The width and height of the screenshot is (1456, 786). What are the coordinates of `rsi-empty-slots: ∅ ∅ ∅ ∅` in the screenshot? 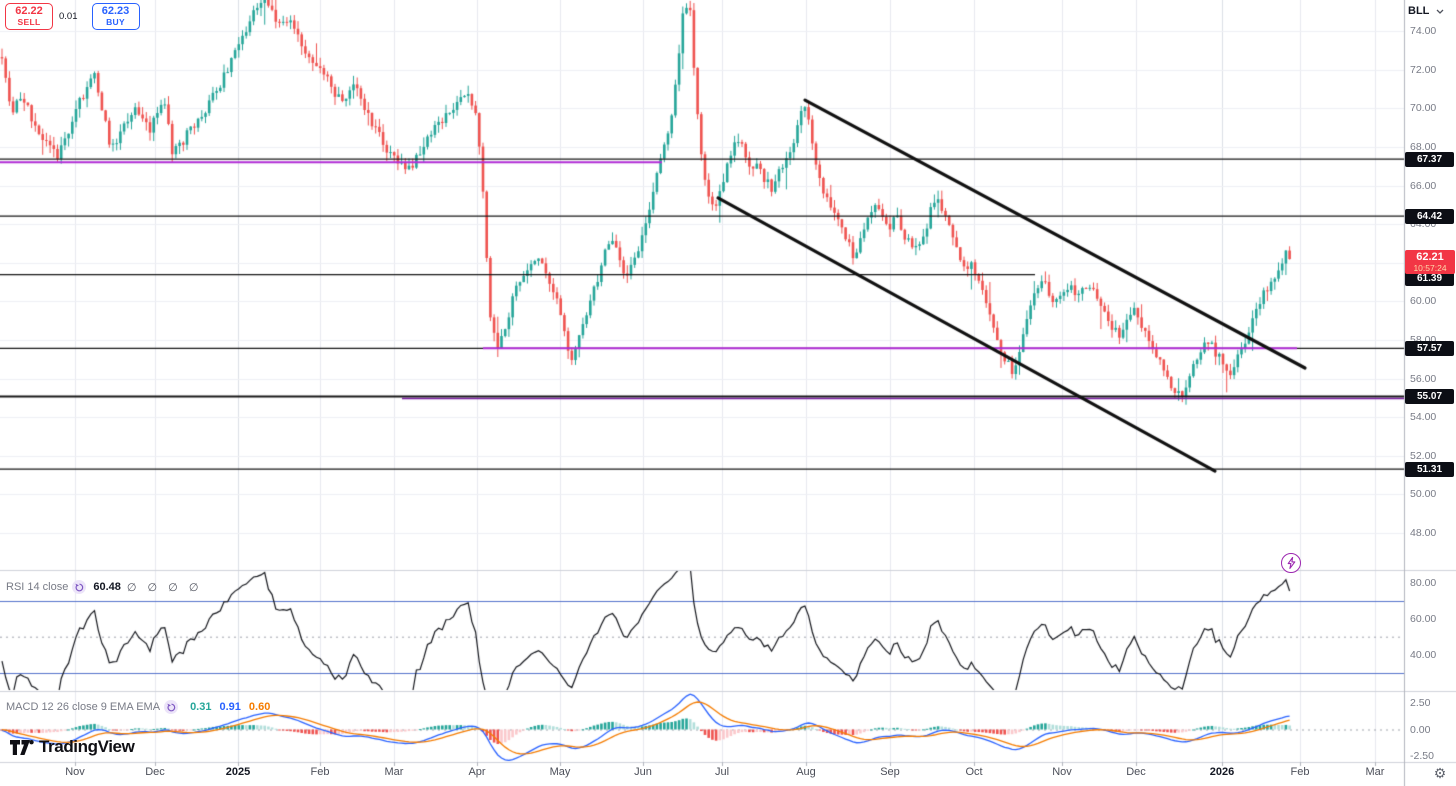 It's located at (164, 587).